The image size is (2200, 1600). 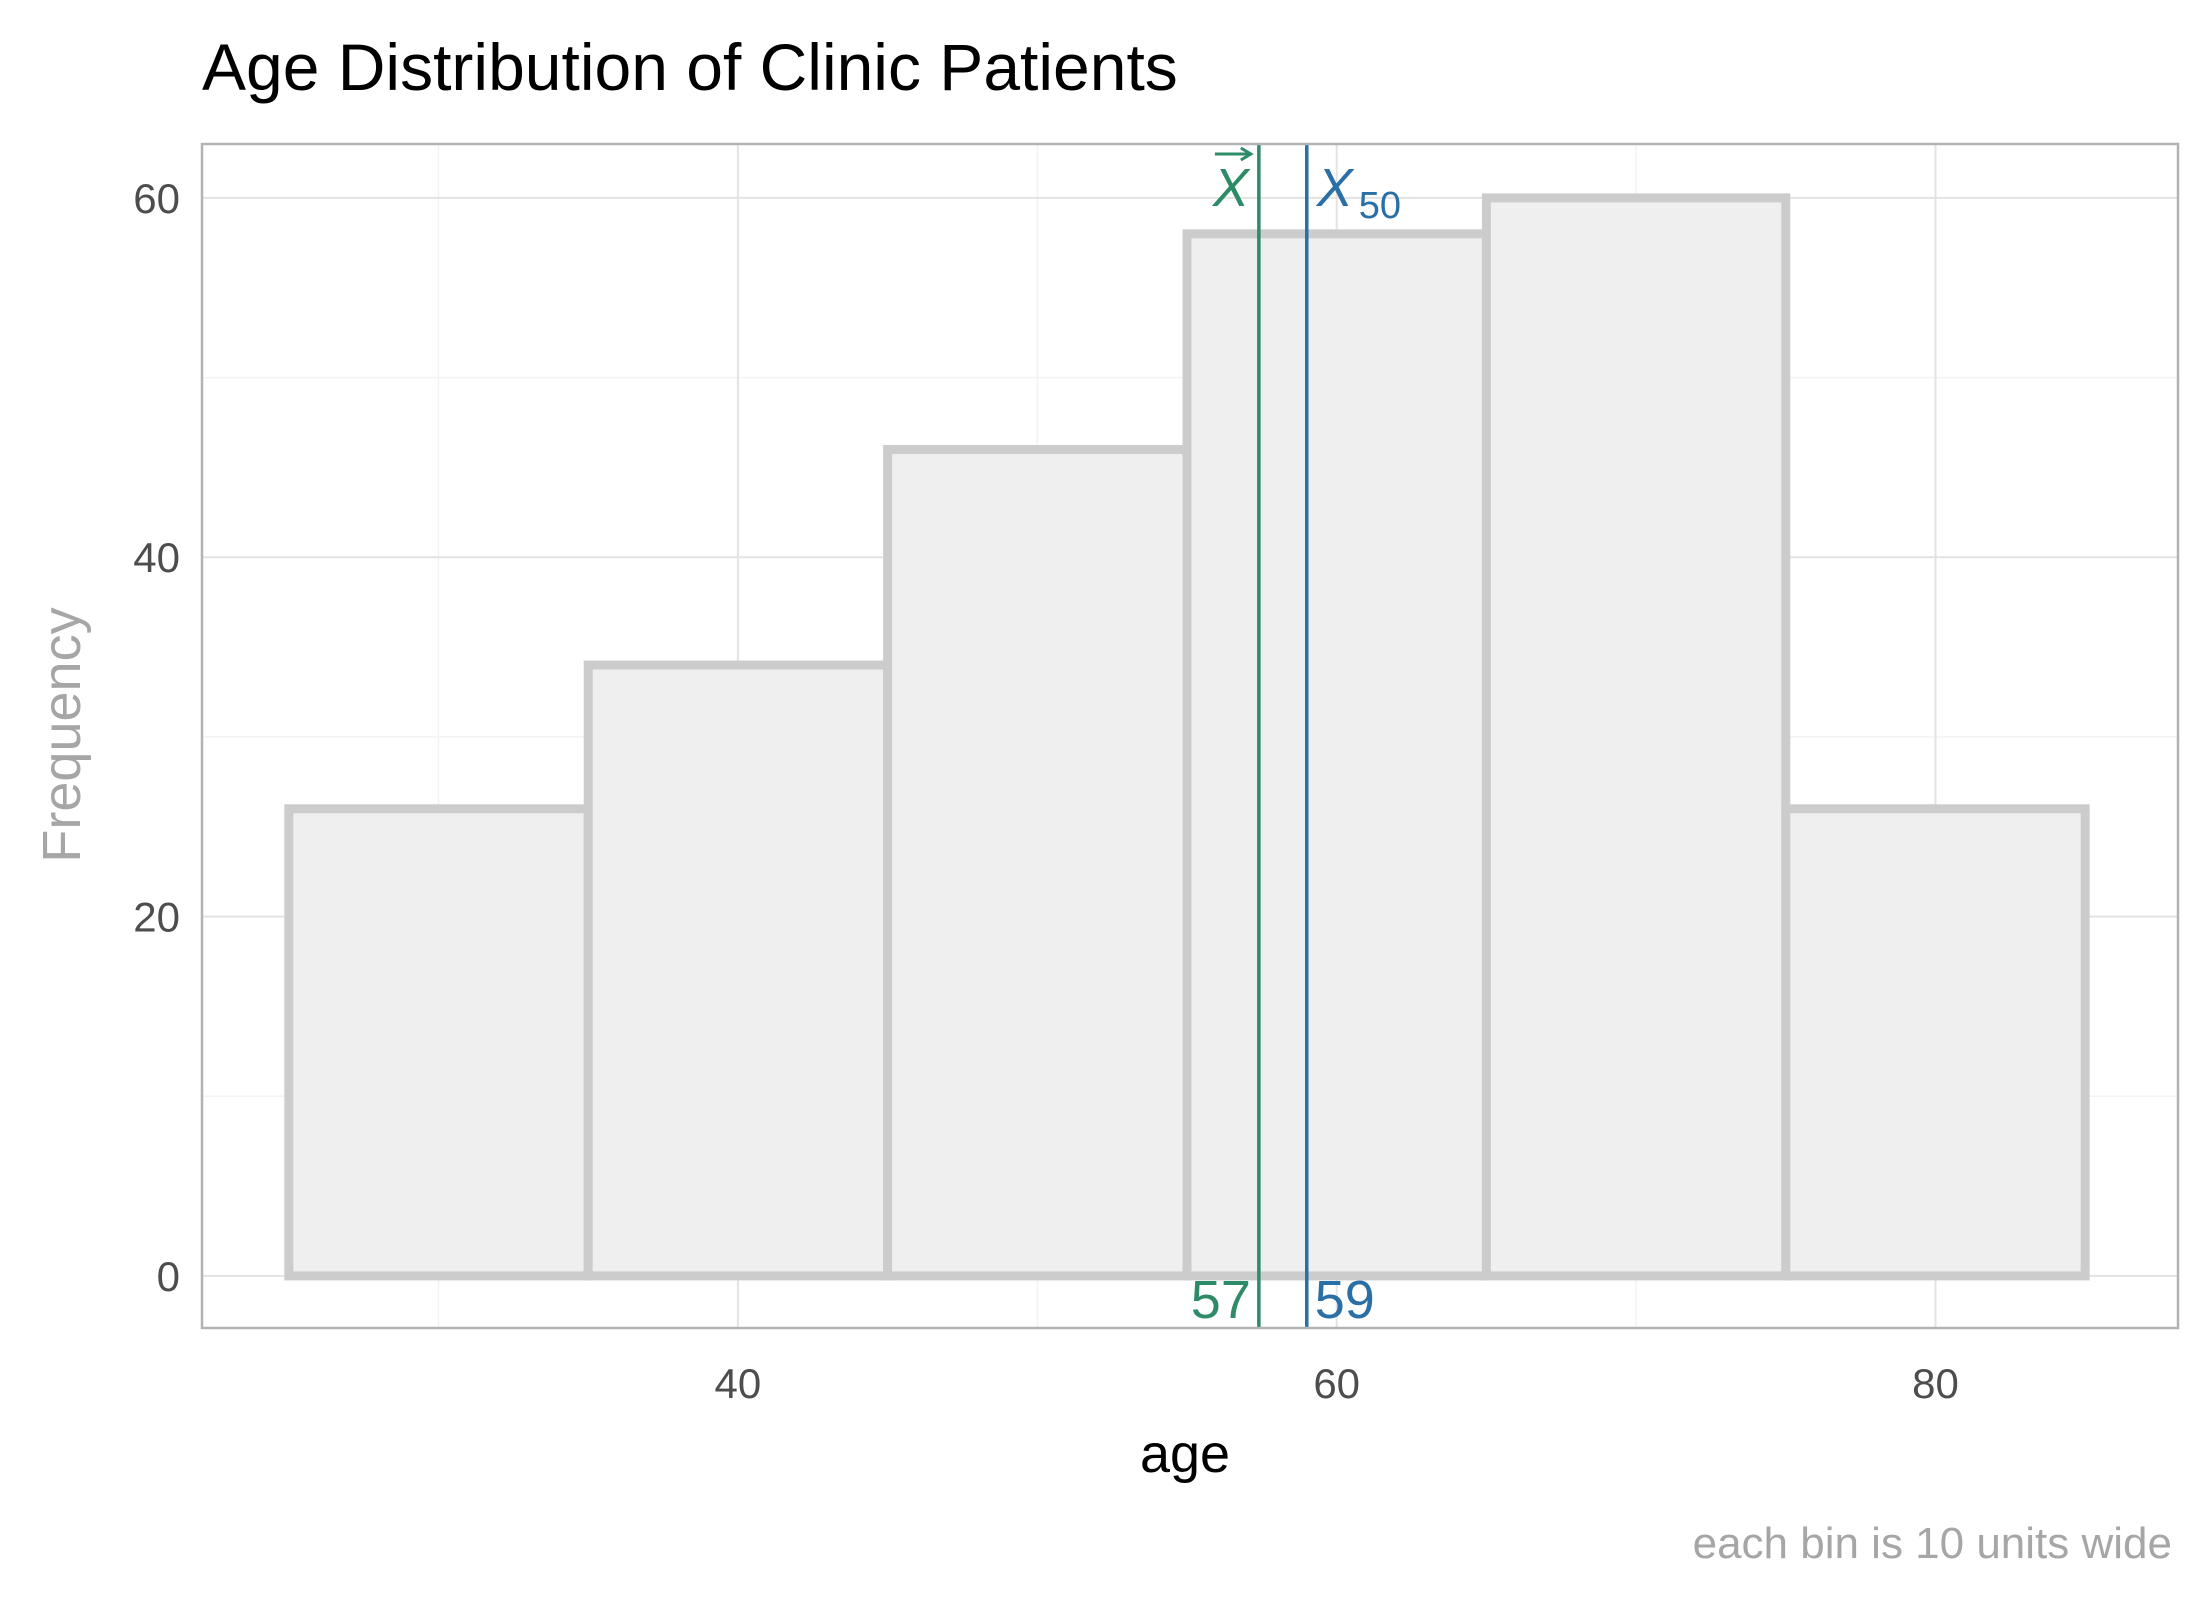 What do you see at coordinates (156, 198) in the screenshot?
I see `y-tick-label: 60` at bounding box center [156, 198].